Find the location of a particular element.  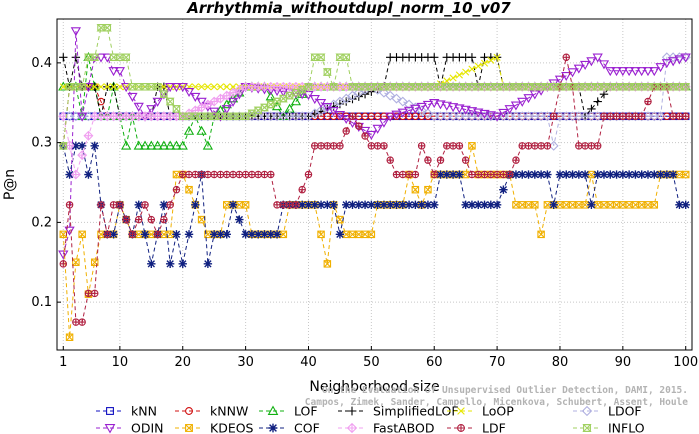

legend-label: INFLO is located at coordinates (626, 427).